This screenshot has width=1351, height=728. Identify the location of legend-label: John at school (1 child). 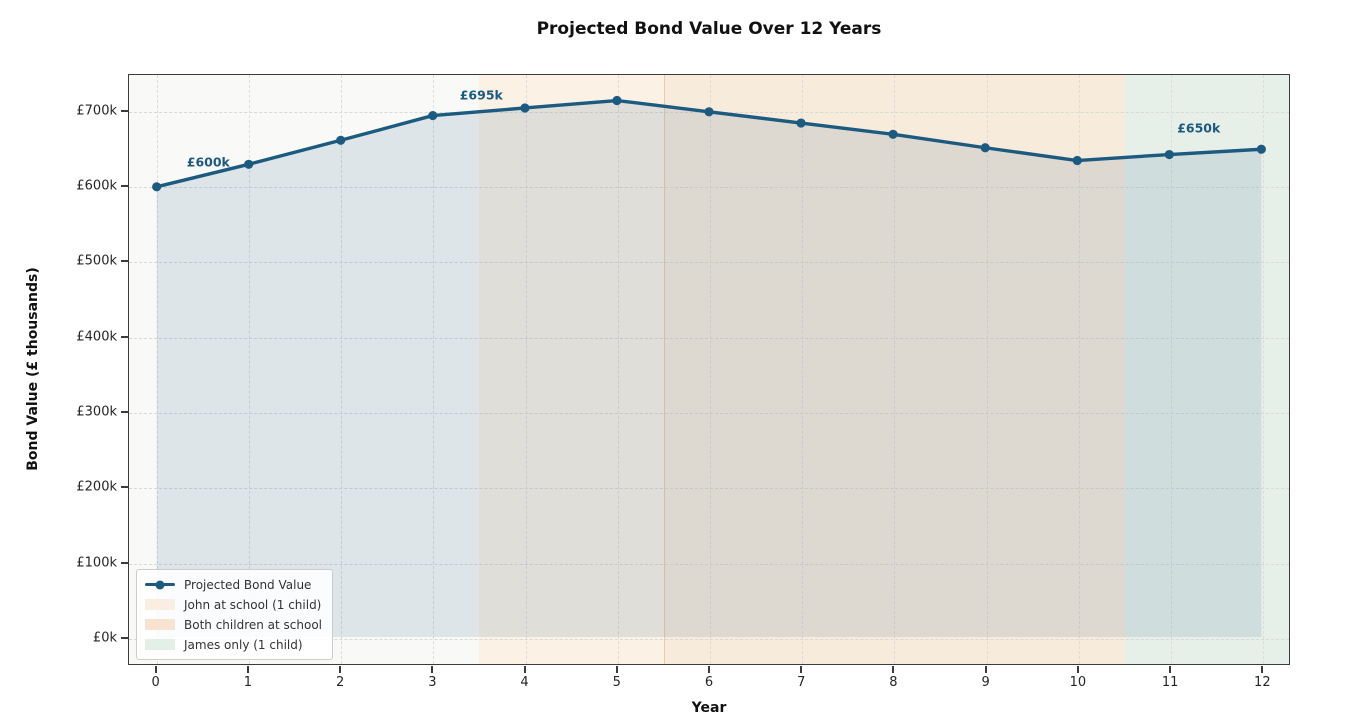
(253, 604).